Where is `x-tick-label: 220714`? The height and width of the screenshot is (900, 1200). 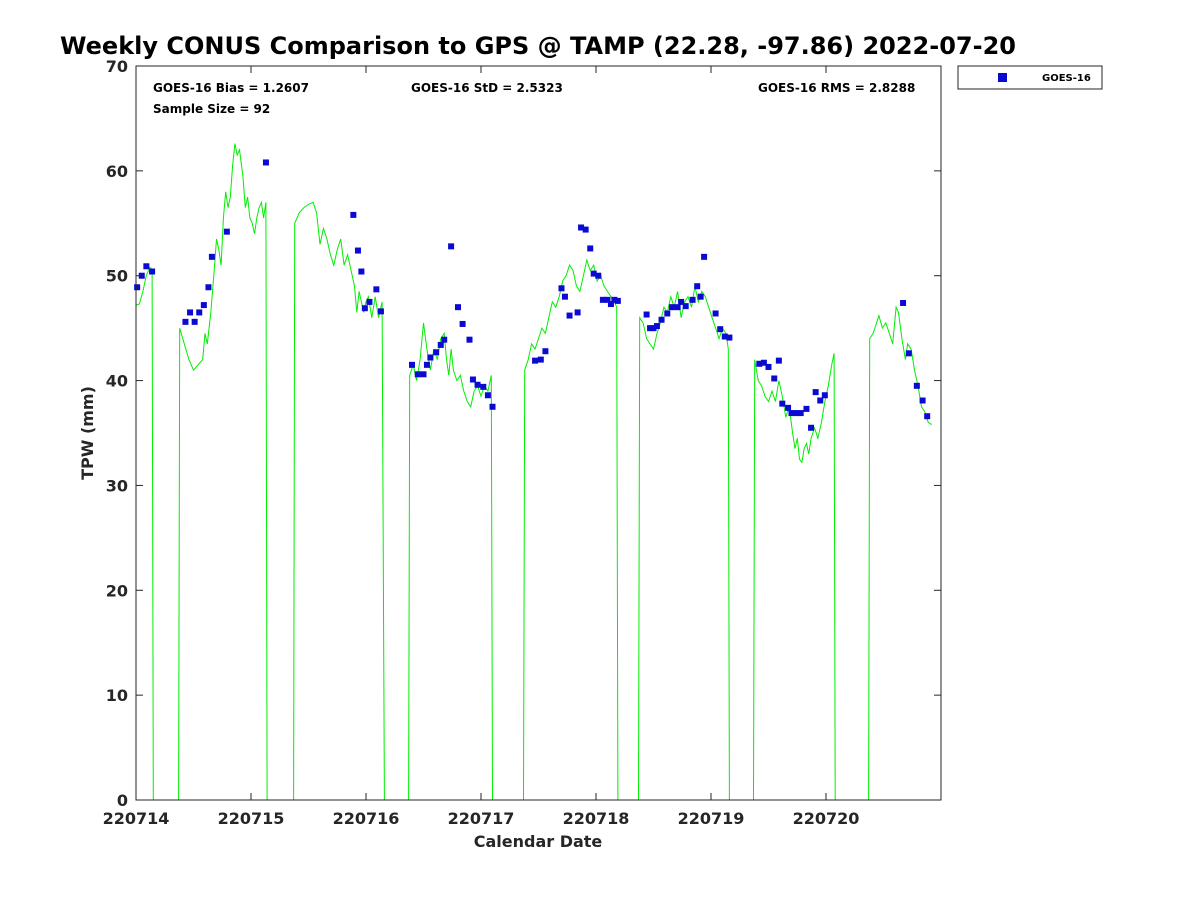
x-tick-label: 220714 is located at coordinates (136, 818).